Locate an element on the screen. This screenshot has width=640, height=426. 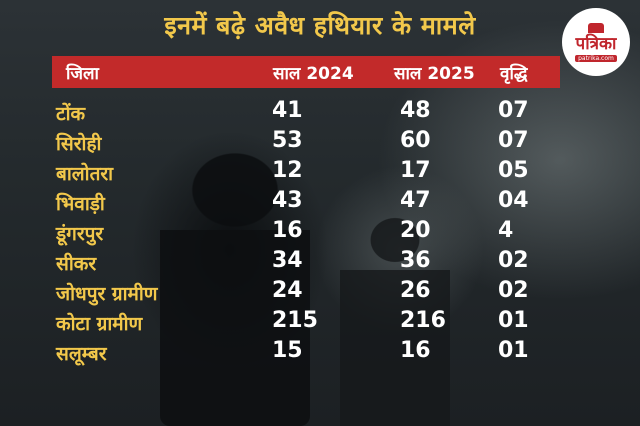
value-2024-cell: 34 is located at coordinates (287, 260).